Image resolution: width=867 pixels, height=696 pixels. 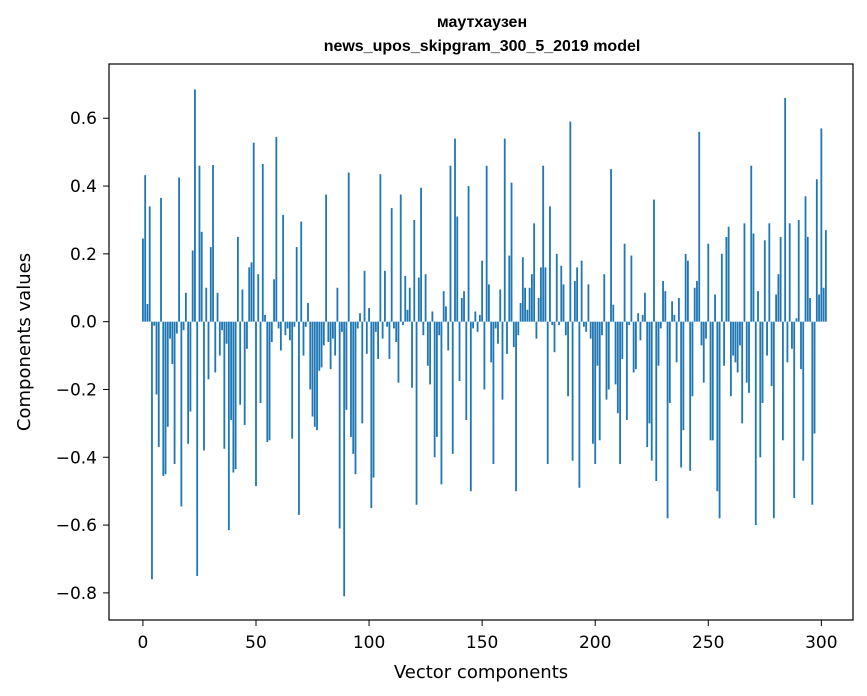 What do you see at coordinates (76, 594) in the screenshot?
I see `y-tick-label-0: −0.8` at bounding box center [76, 594].